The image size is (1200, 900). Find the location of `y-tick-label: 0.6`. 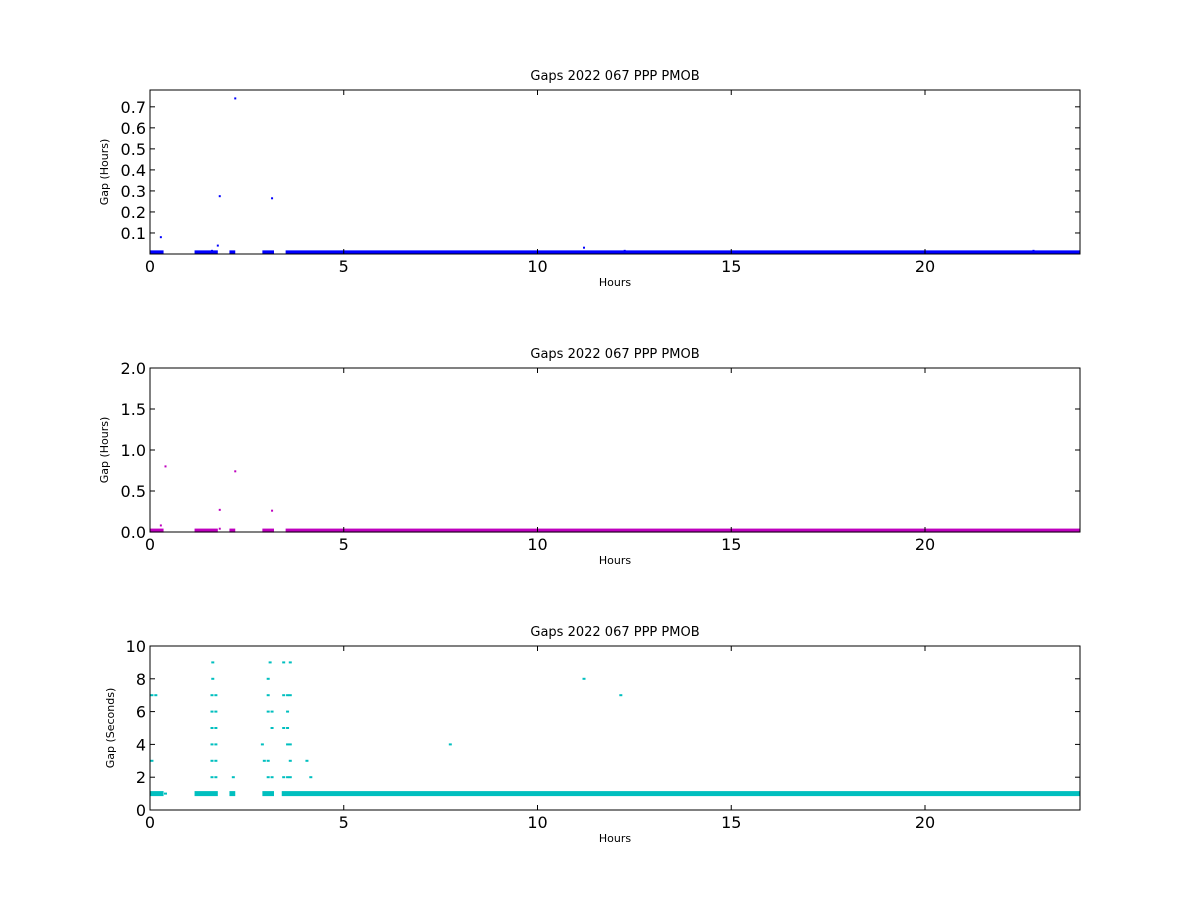

y-tick-label: 0.6 is located at coordinates (133, 128).